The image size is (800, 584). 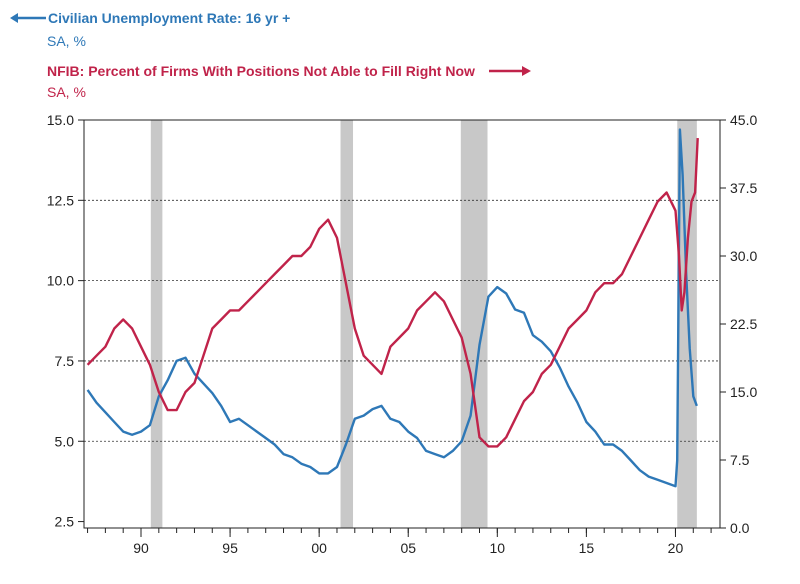 What do you see at coordinates (408, 548) in the screenshot?
I see `x-tick-label: 05` at bounding box center [408, 548].